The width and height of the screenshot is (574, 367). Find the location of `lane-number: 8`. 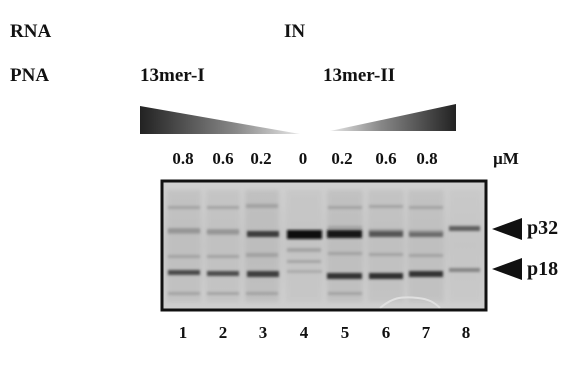

lane-number: 8 is located at coordinates (466, 332).